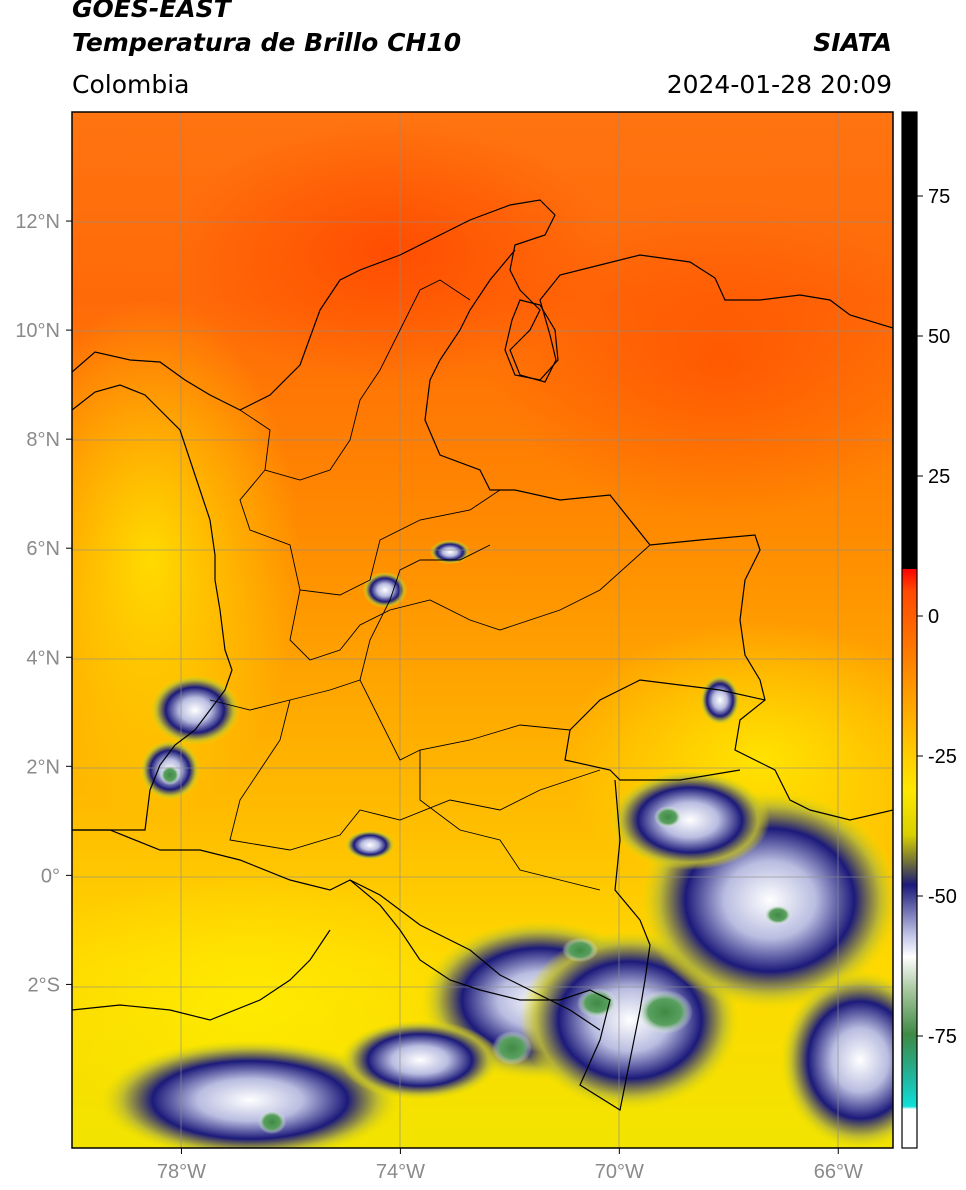  What do you see at coordinates (131, 84) in the screenshot?
I see `region-label: Colombia` at bounding box center [131, 84].